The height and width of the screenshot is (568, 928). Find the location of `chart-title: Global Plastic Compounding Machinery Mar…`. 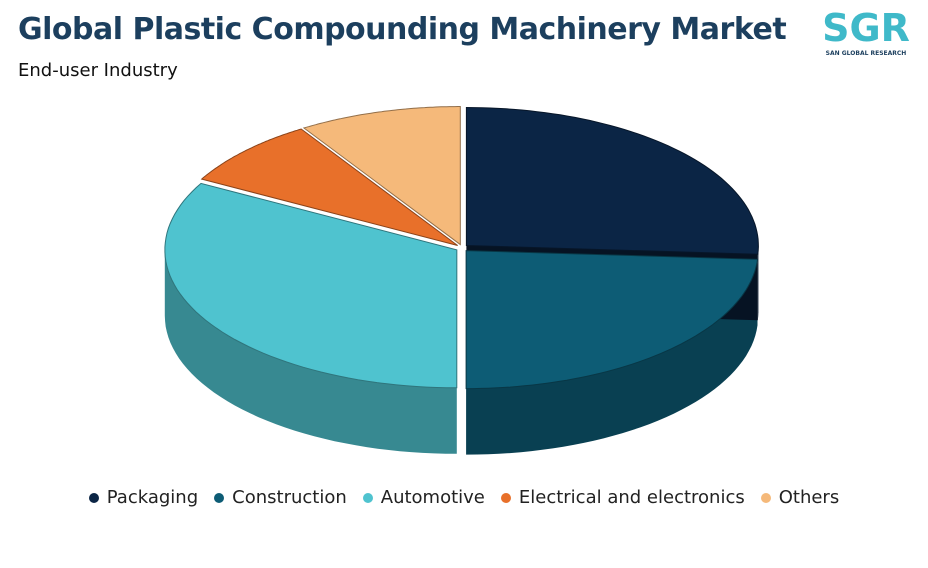

chart-title: Global Plastic Compounding Machinery Mar… is located at coordinates (402, 29).